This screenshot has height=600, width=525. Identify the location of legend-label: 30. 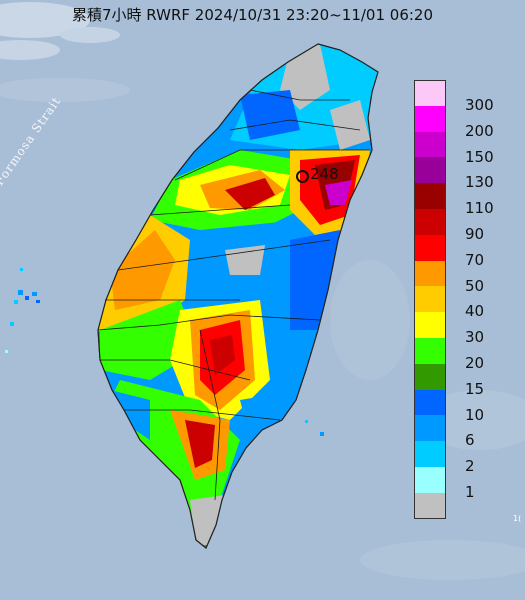
(475, 337).